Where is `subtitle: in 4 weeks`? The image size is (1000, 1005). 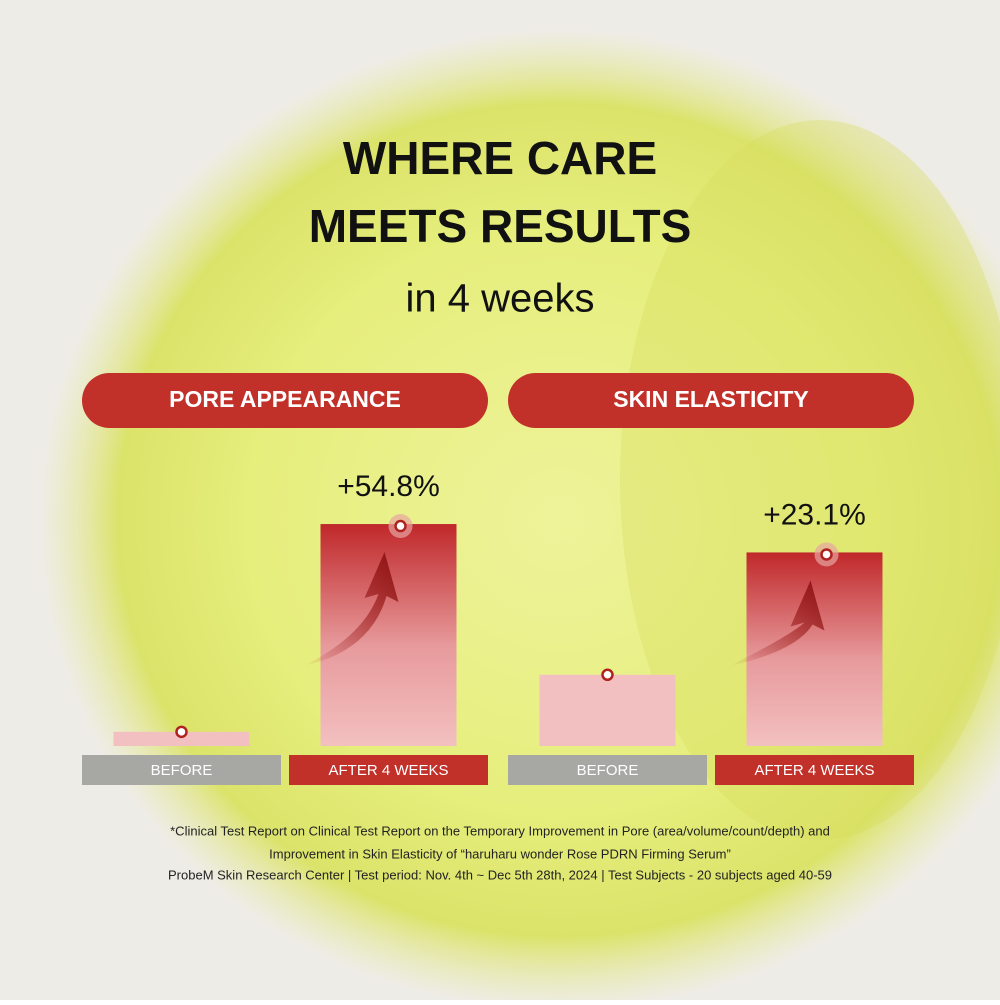 subtitle: in 4 weeks is located at coordinates (500, 299).